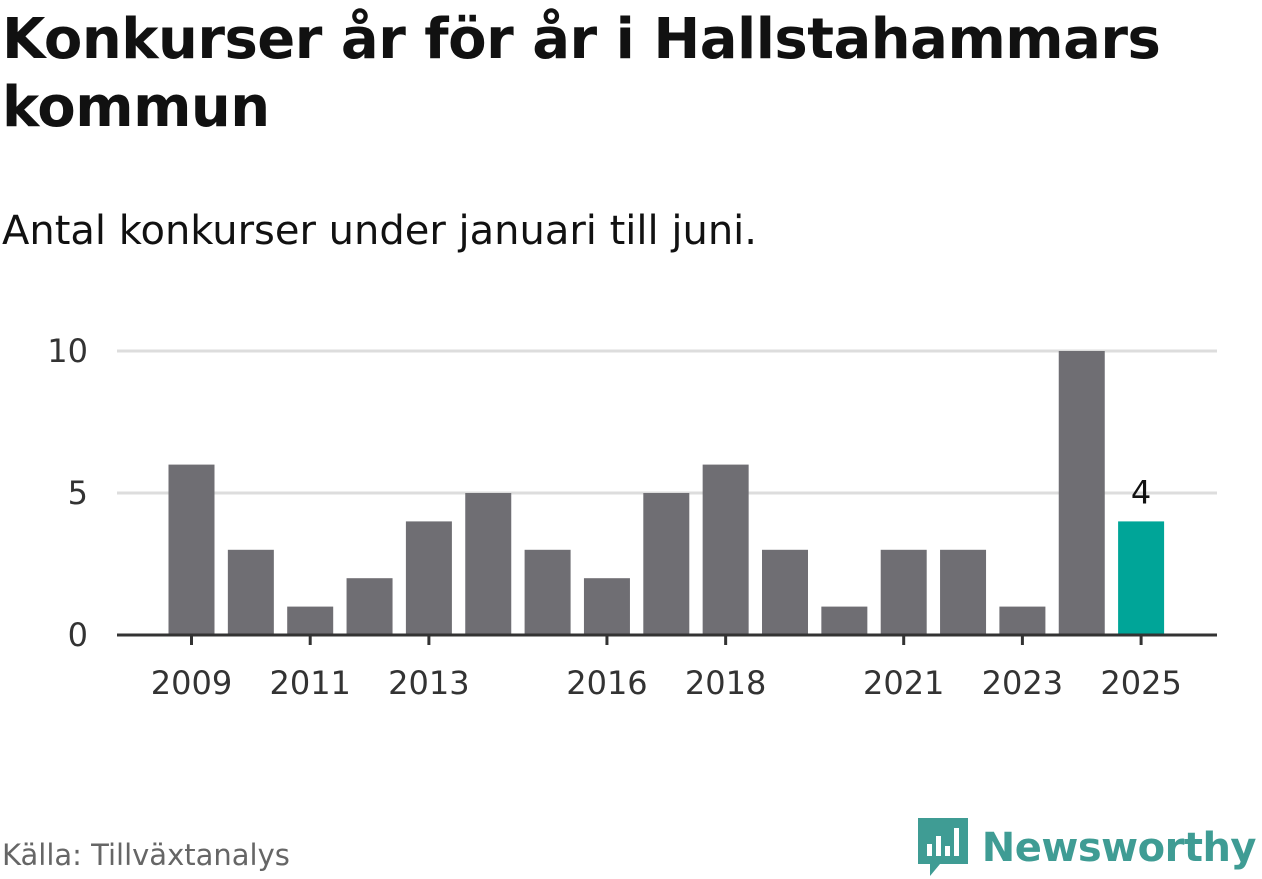  I want to click on brand: Newsworthy, so click(1087, 848).